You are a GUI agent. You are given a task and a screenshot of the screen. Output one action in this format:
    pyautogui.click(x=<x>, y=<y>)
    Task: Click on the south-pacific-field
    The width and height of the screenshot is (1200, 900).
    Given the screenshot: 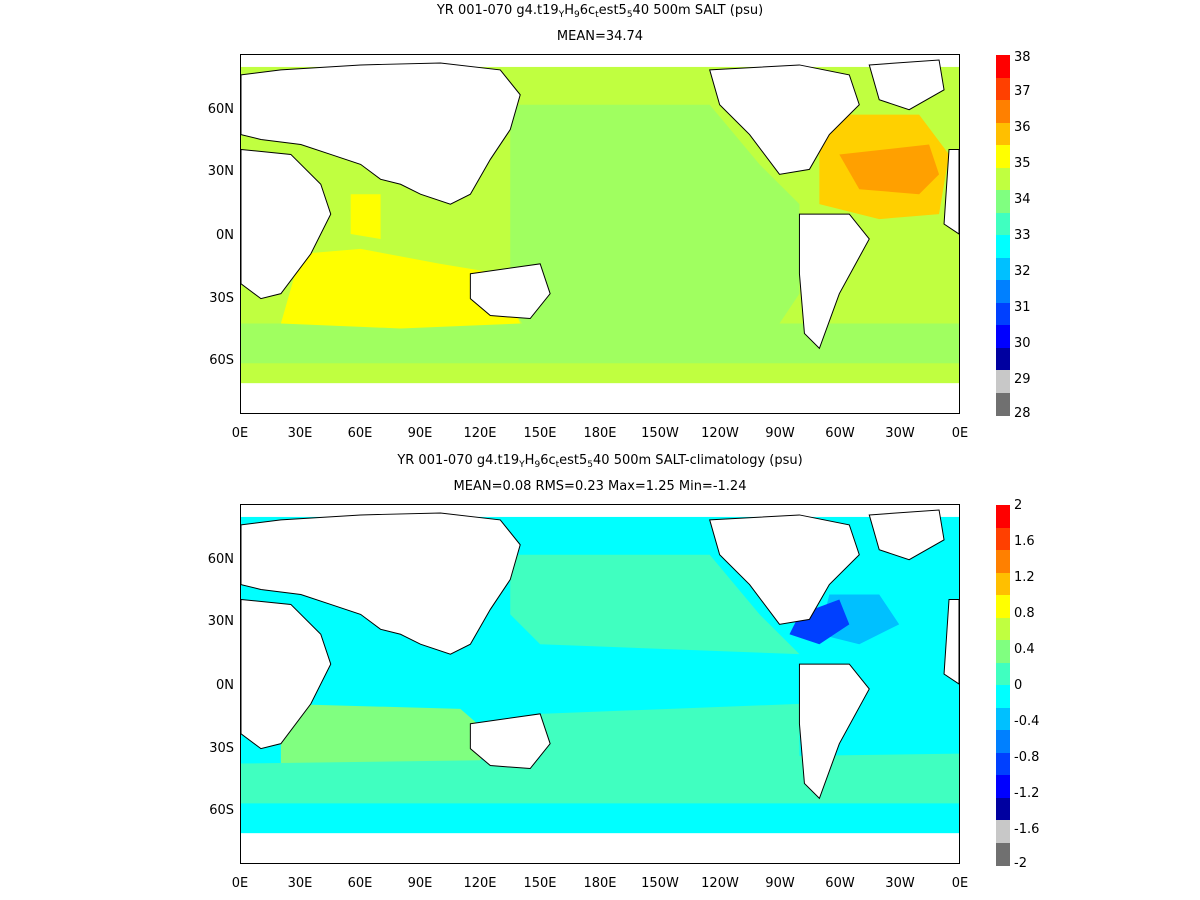 What is the action you would take?
    pyautogui.click(x=670, y=733)
    